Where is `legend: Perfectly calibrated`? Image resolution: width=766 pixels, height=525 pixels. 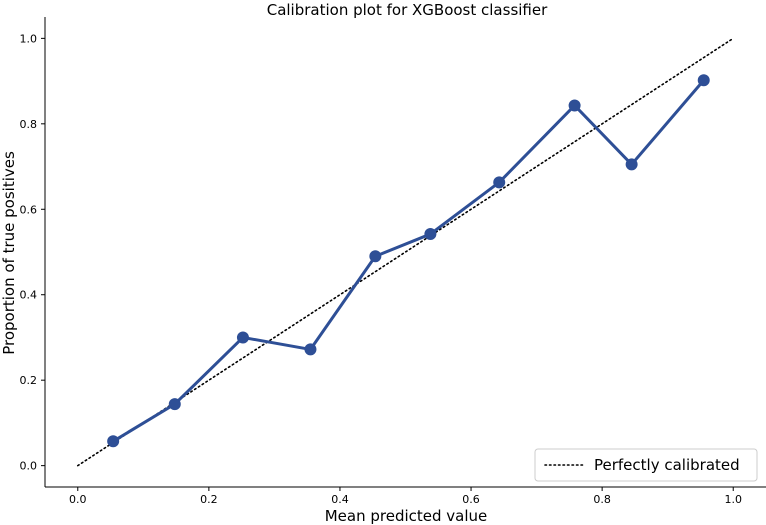 legend: Perfectly calibrated is located at coordinates (646, 465).